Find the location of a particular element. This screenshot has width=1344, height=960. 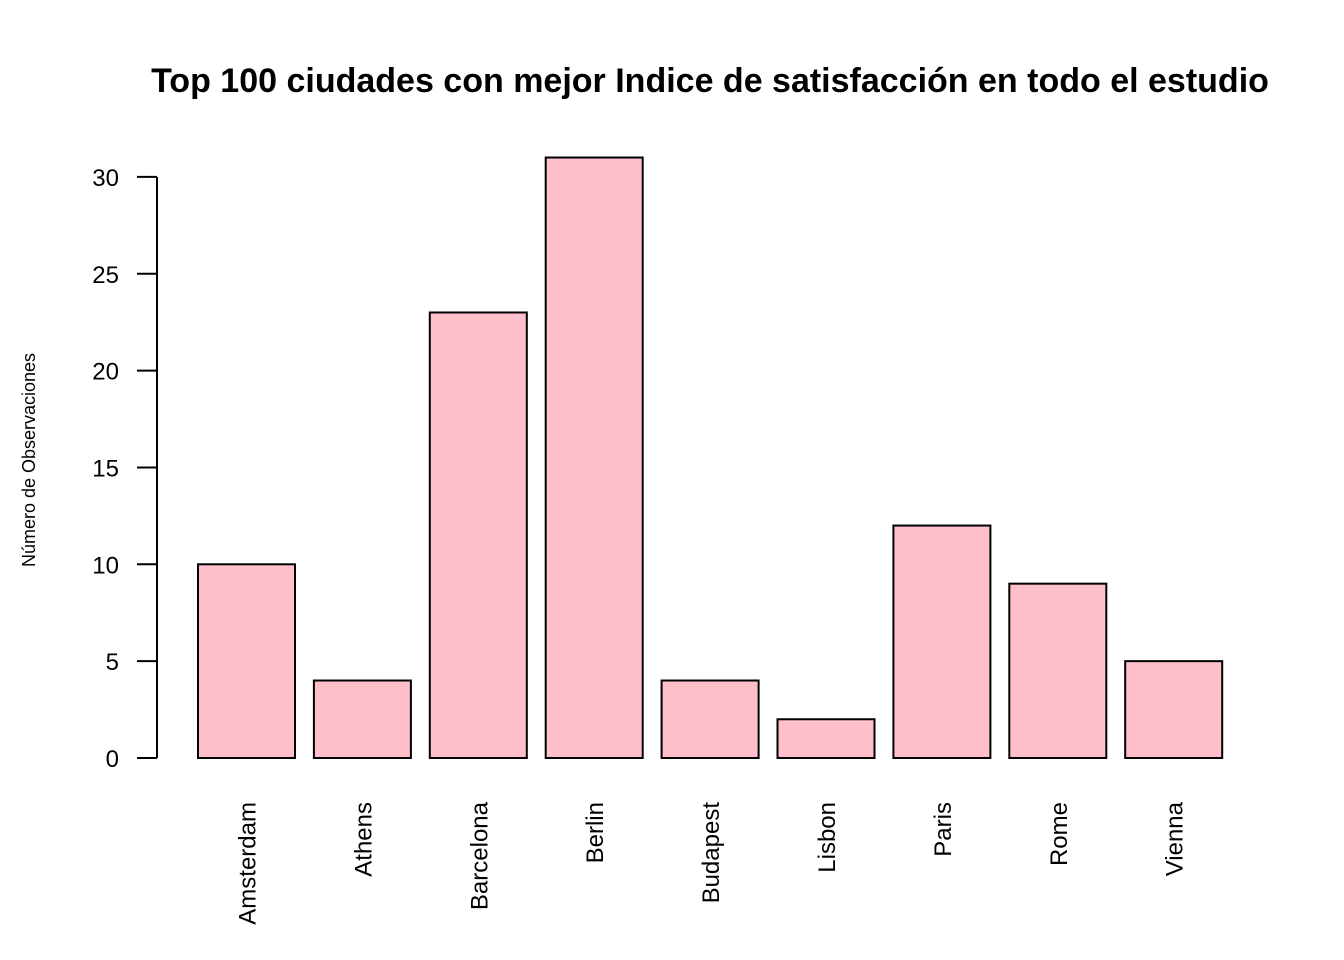

y-tick-label: 15 is located at coordinates (105, 468).